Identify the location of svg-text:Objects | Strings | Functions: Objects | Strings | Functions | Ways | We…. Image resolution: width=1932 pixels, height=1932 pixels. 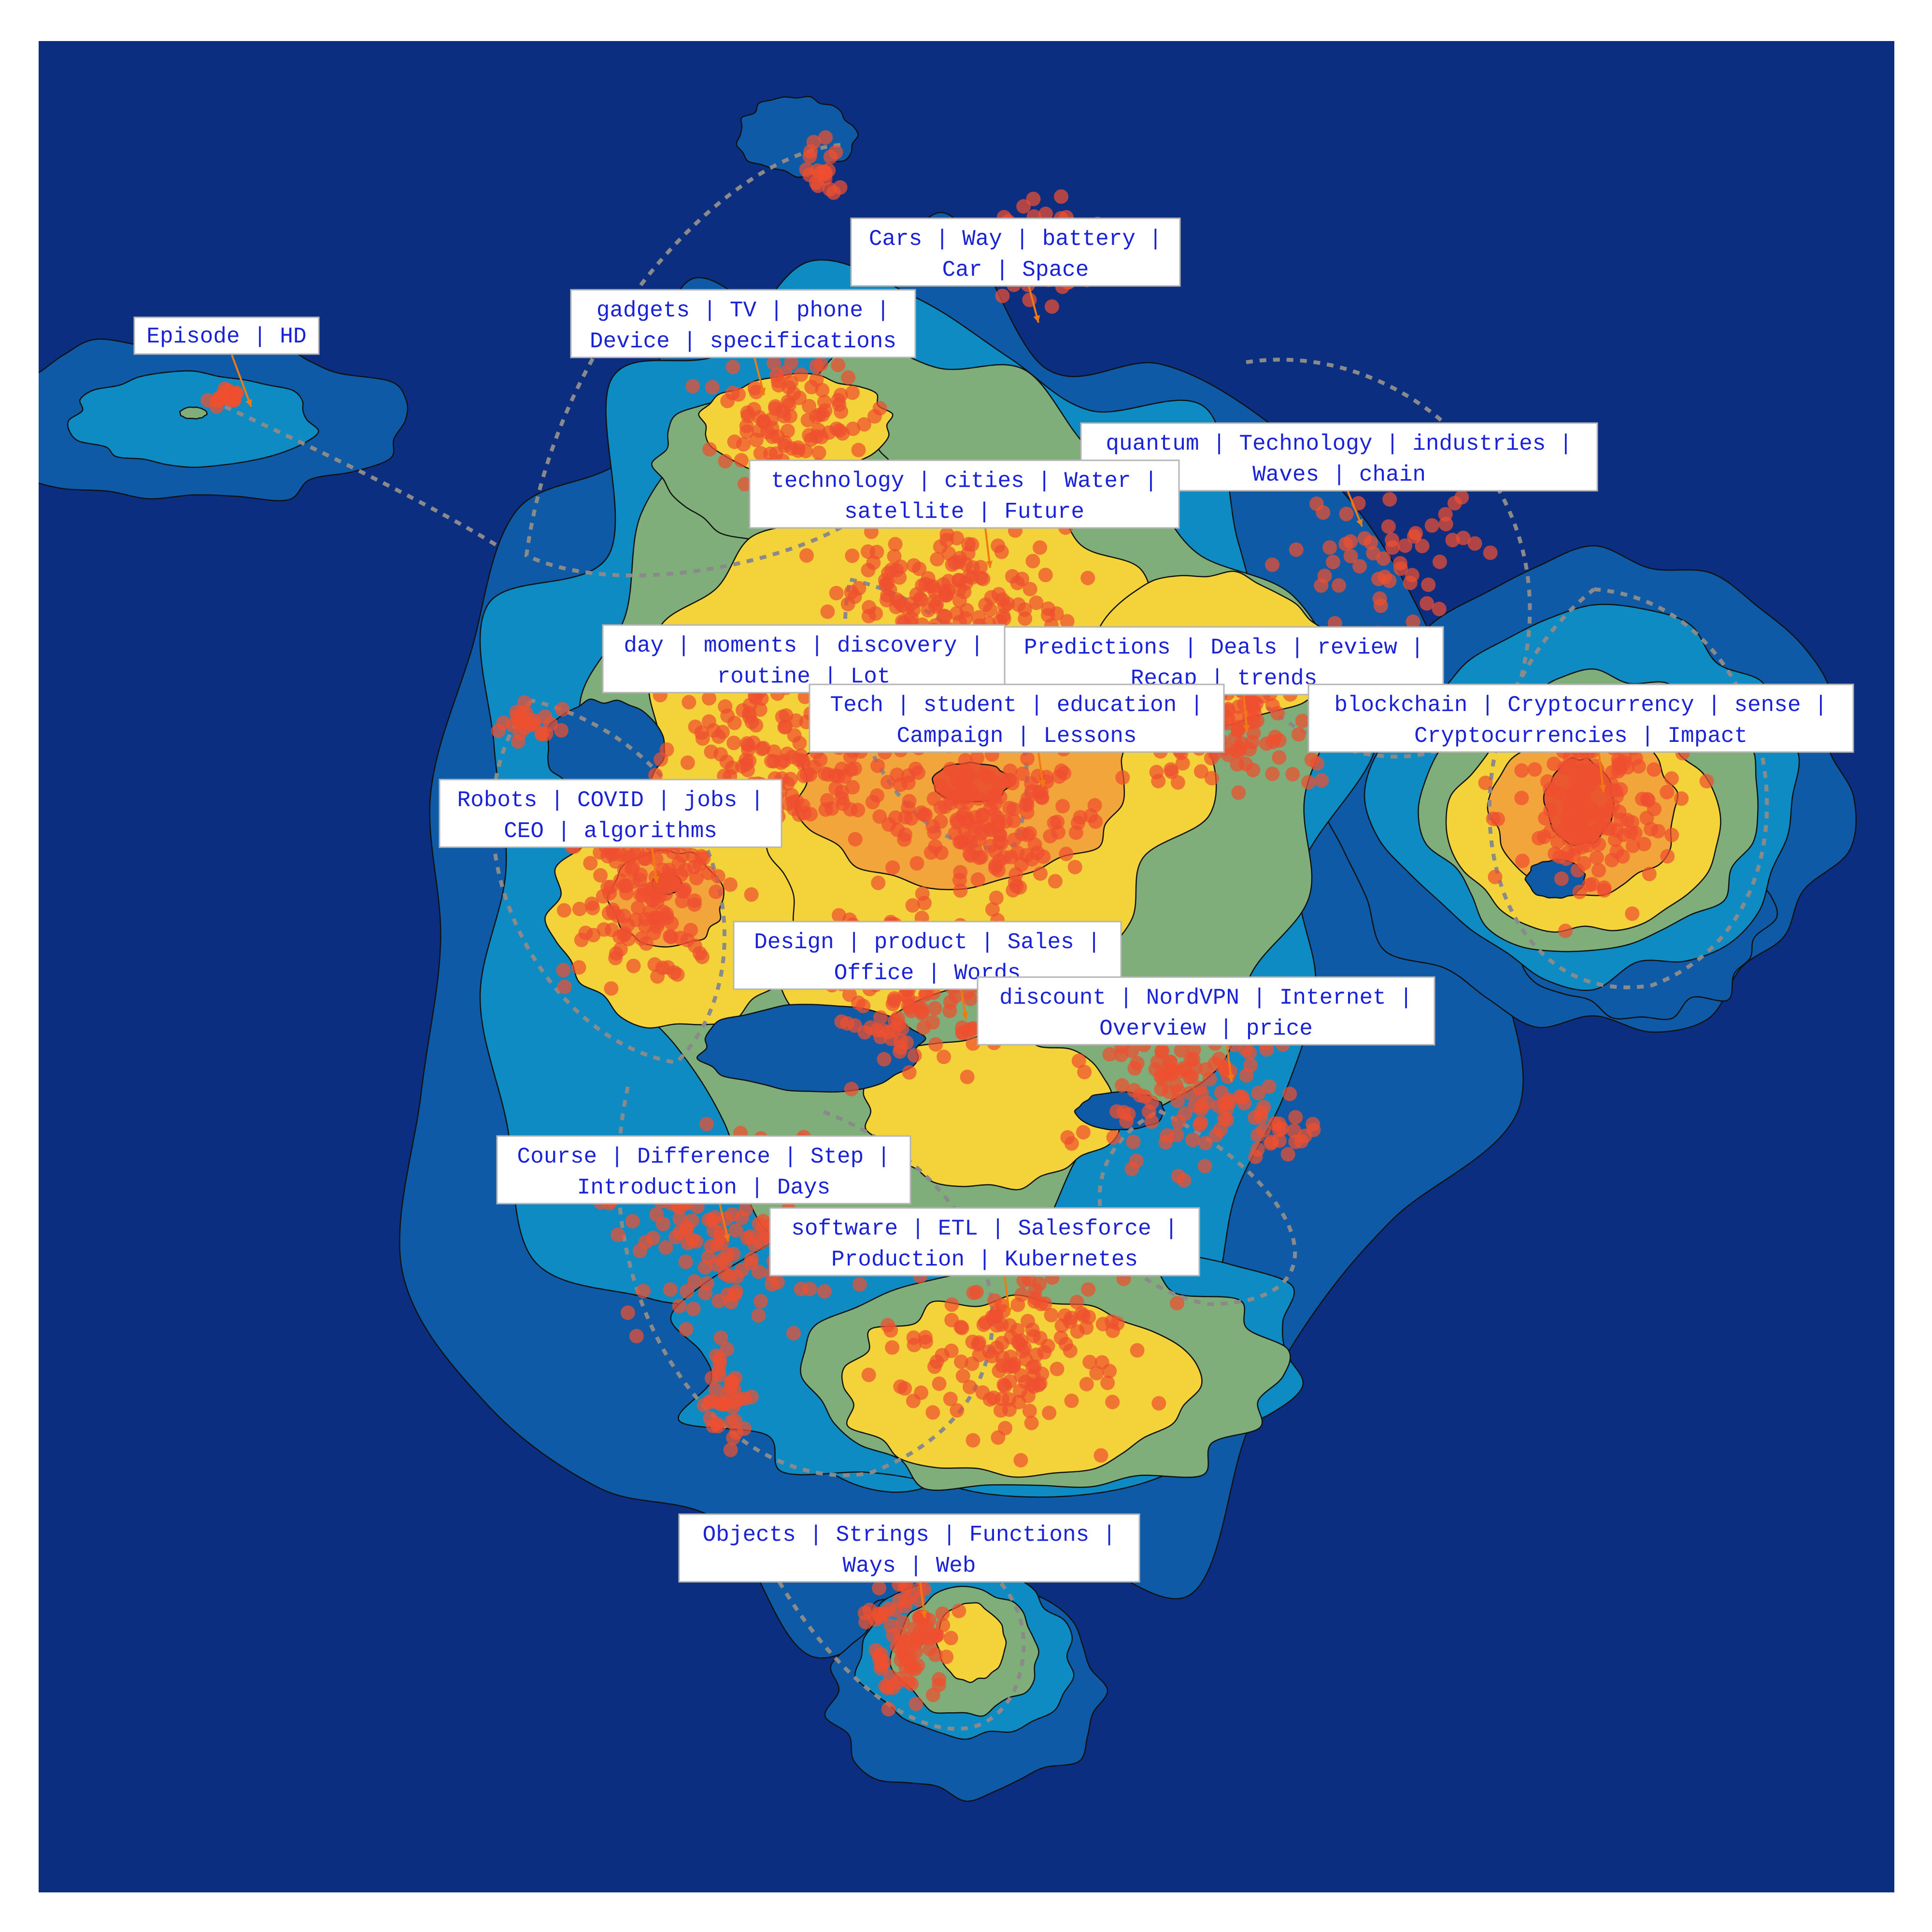
(909, 1550).